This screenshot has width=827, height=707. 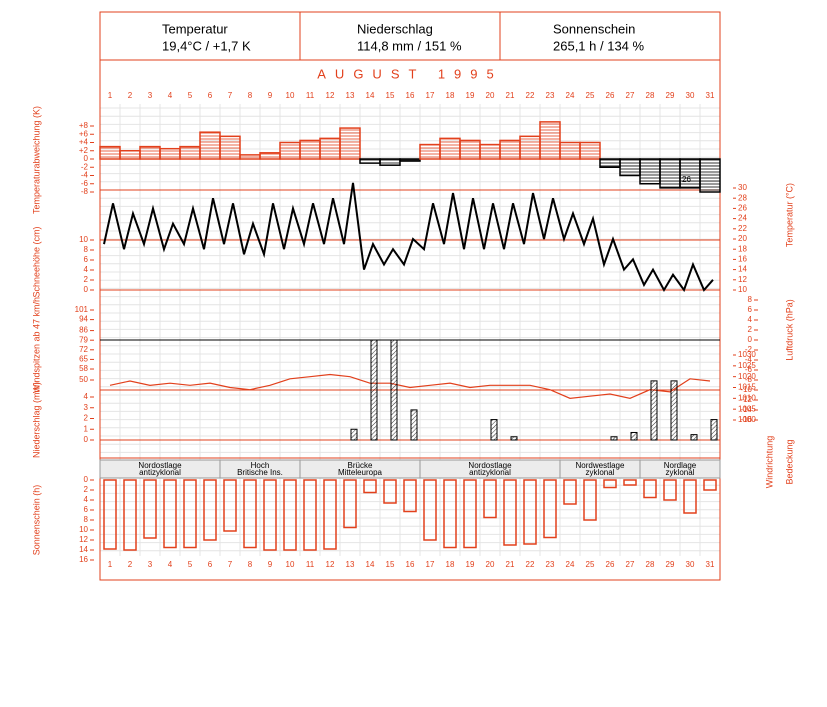 What do you see at coordinates (83, 549) in the screenshot?
I see `tick-label: 14` at bounding box center [83, 549].